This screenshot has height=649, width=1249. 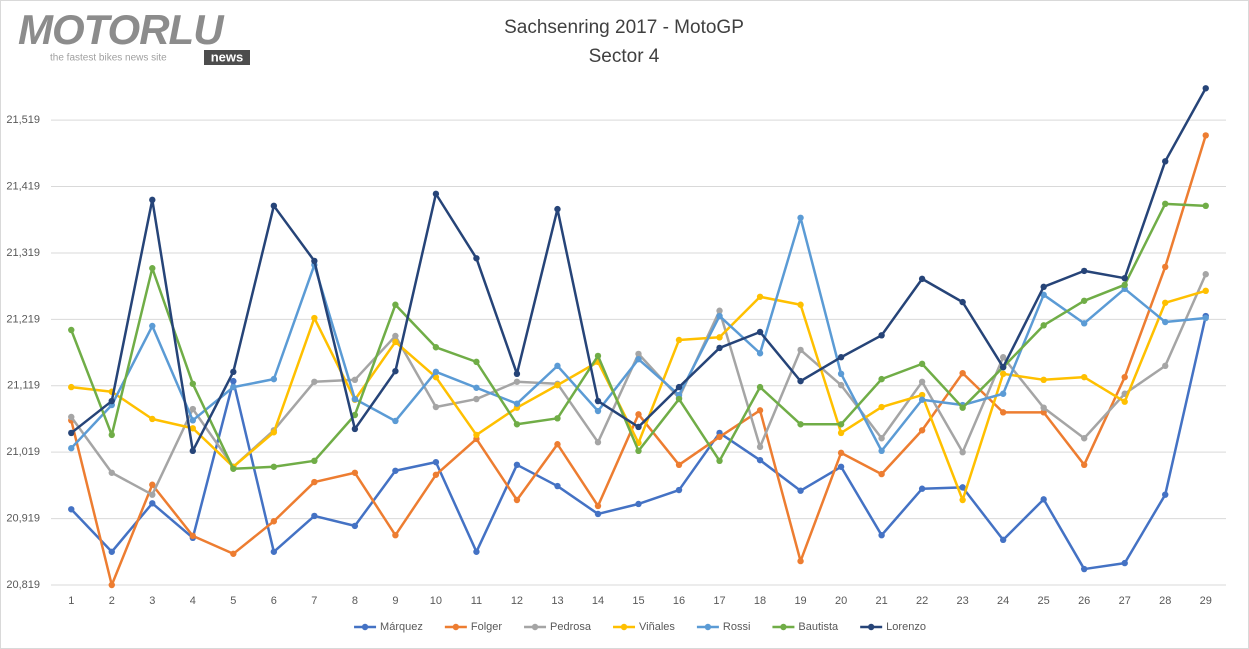 What do you see at coordinates (1206, 601) in the screenshot?
I see `x-tick-label: 29` at bounding box center [1206, 601].